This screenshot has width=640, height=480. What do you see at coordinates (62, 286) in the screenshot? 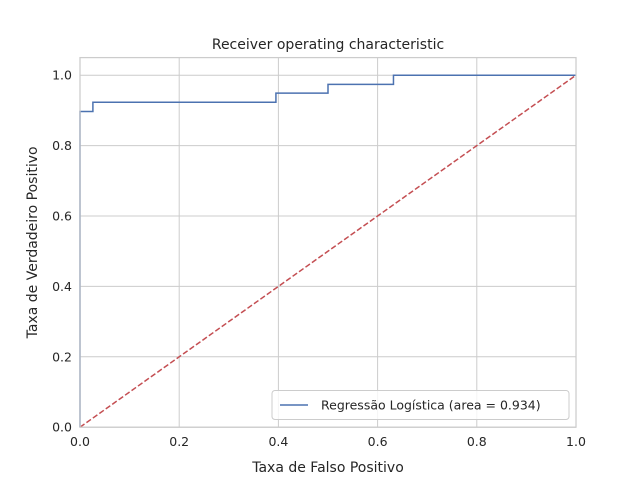
I see `y-tick-label: 0.4` at bounding box center [62, 286].